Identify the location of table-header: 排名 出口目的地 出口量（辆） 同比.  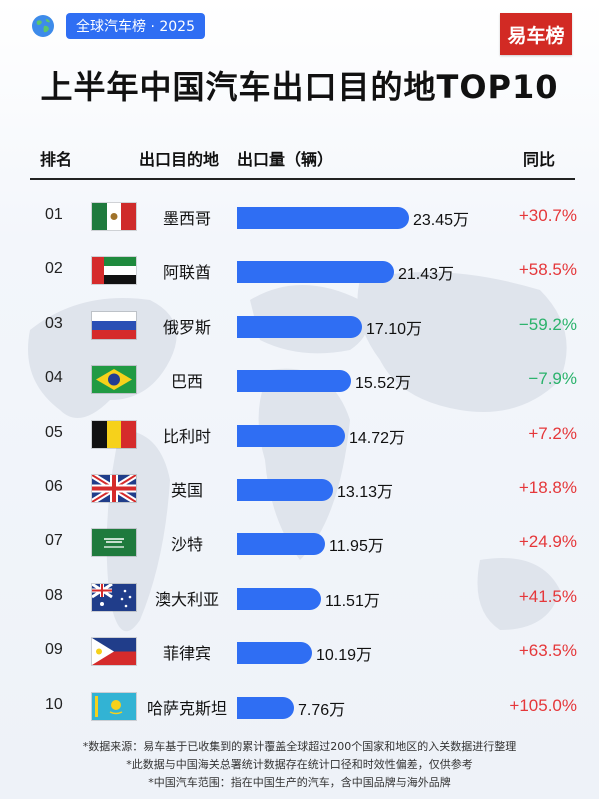
(299, 158).